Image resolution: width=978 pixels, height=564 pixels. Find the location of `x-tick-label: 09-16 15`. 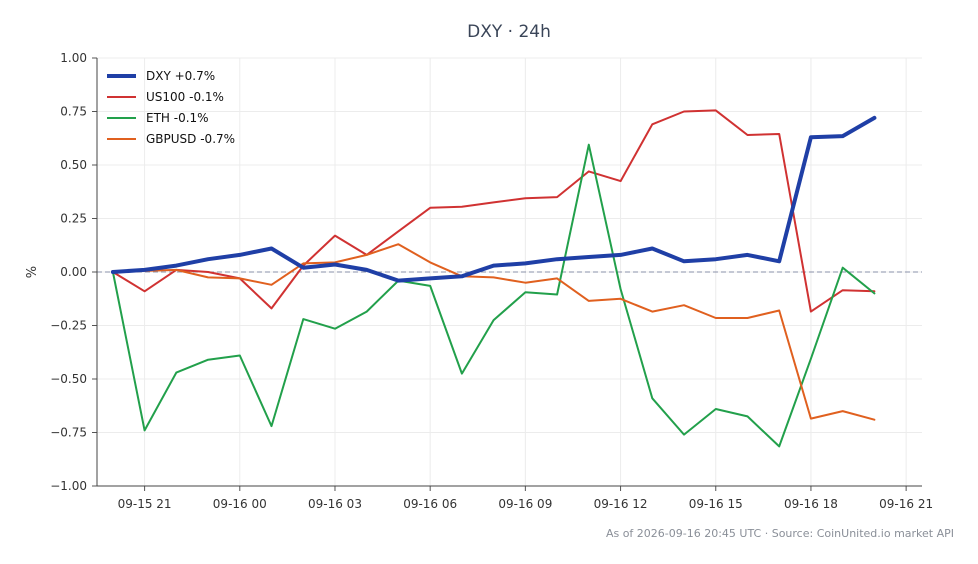

x-tick-label: 09-16 15 is located at coordinates (716, 504).